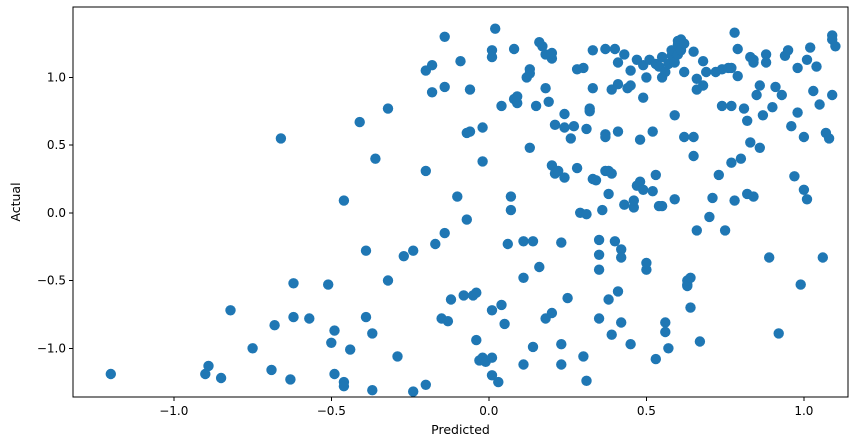  What do you see at coordinates (460, 429) in the screenshot?
I see `x-axis-label: Predicted` at bounding box center [460, 429].